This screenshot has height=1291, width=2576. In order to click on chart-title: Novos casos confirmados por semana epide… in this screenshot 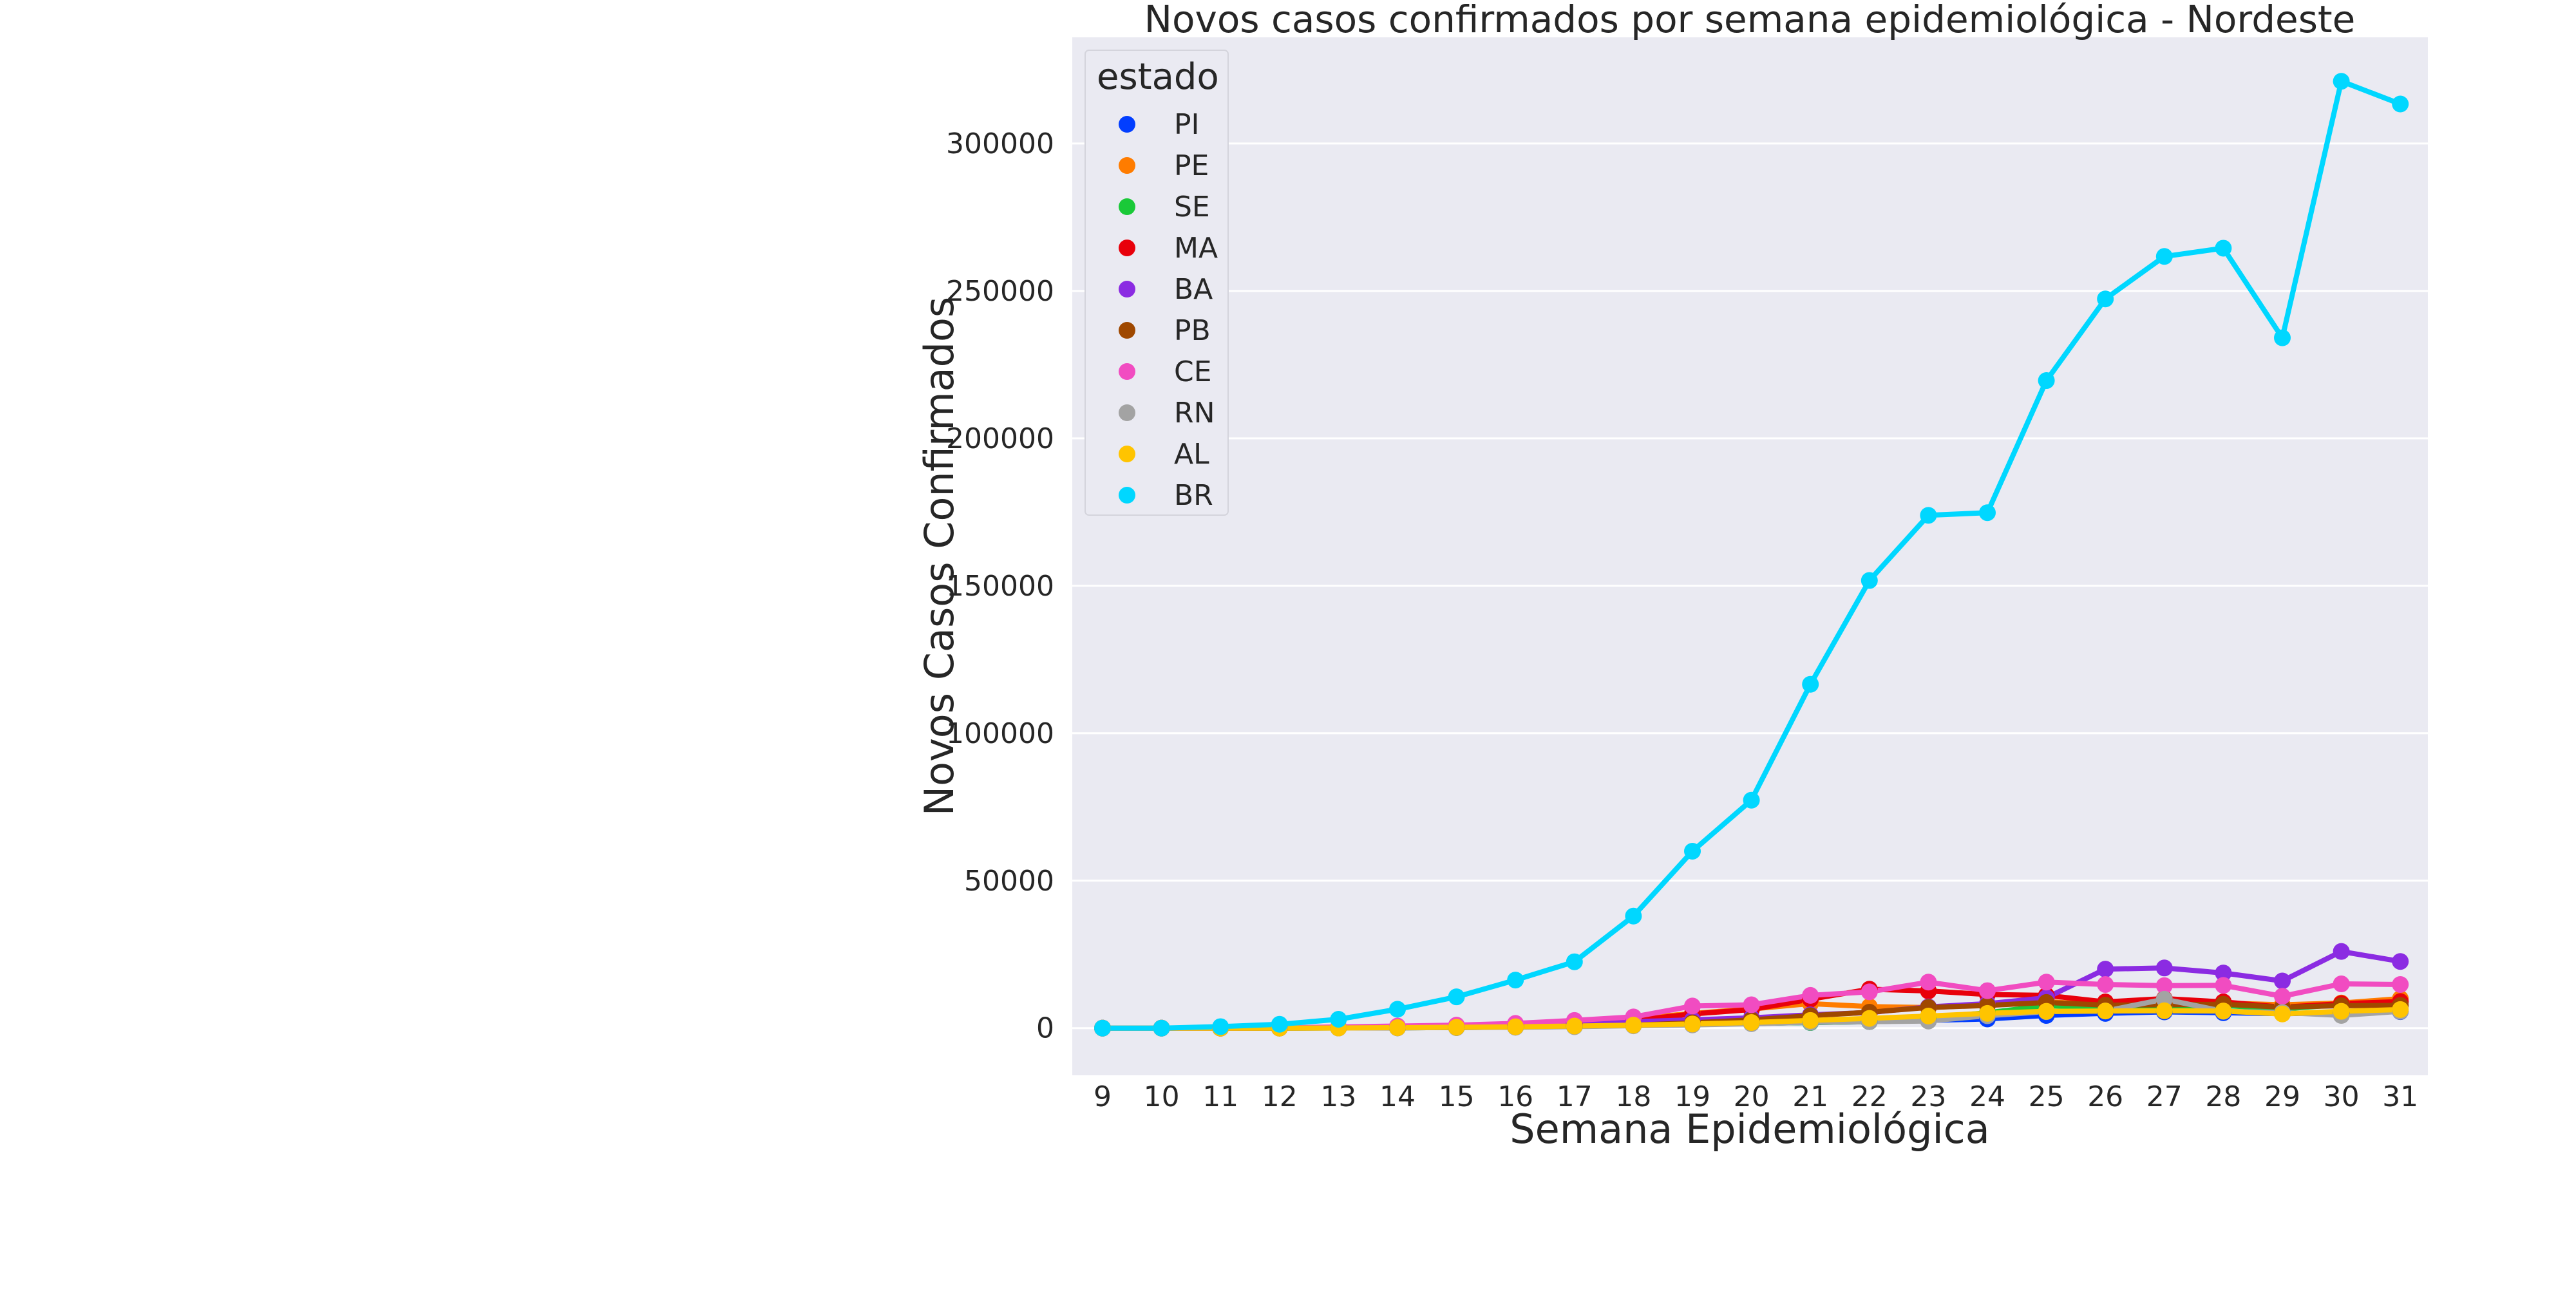, I will do `click(1750, 20)`.